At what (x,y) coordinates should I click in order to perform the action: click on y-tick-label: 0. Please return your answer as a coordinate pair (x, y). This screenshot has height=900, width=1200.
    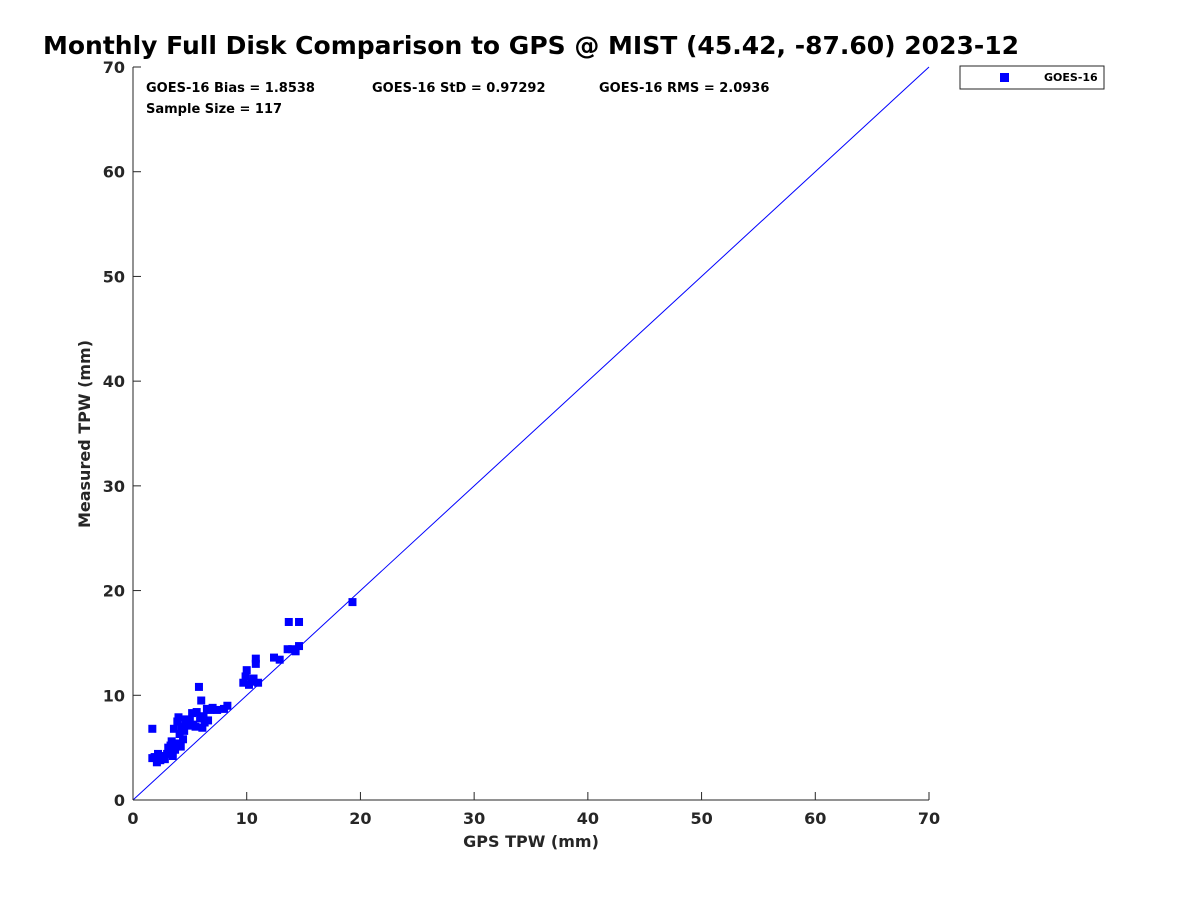
    Looking at the image, I should click on (119, 800).